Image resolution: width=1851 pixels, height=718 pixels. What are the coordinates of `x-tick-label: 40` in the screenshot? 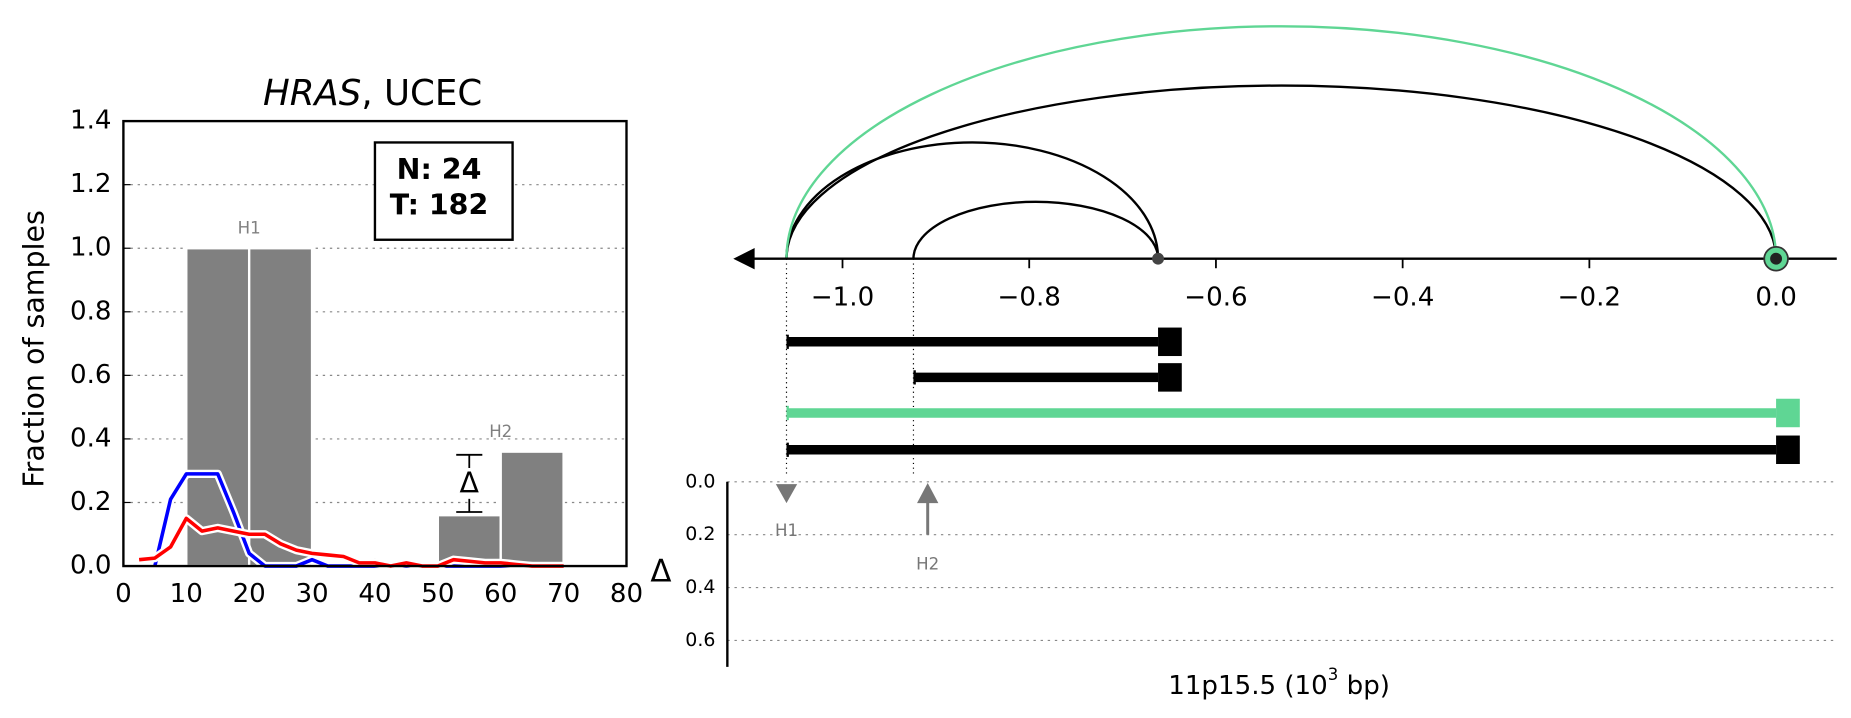 It's located at (374, 594).